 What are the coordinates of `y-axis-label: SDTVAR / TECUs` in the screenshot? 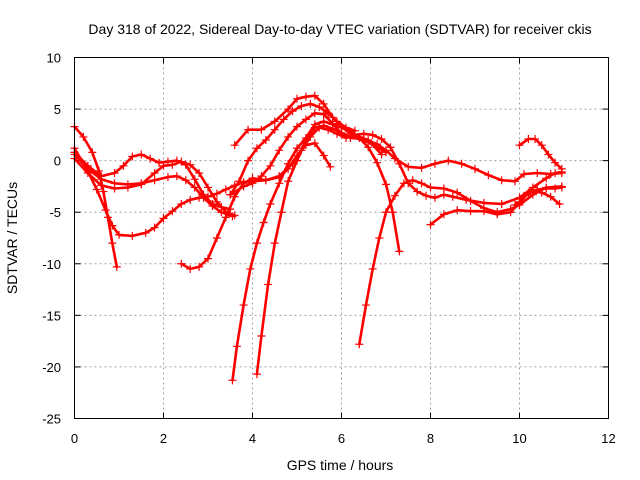 It's located at (12, 238).